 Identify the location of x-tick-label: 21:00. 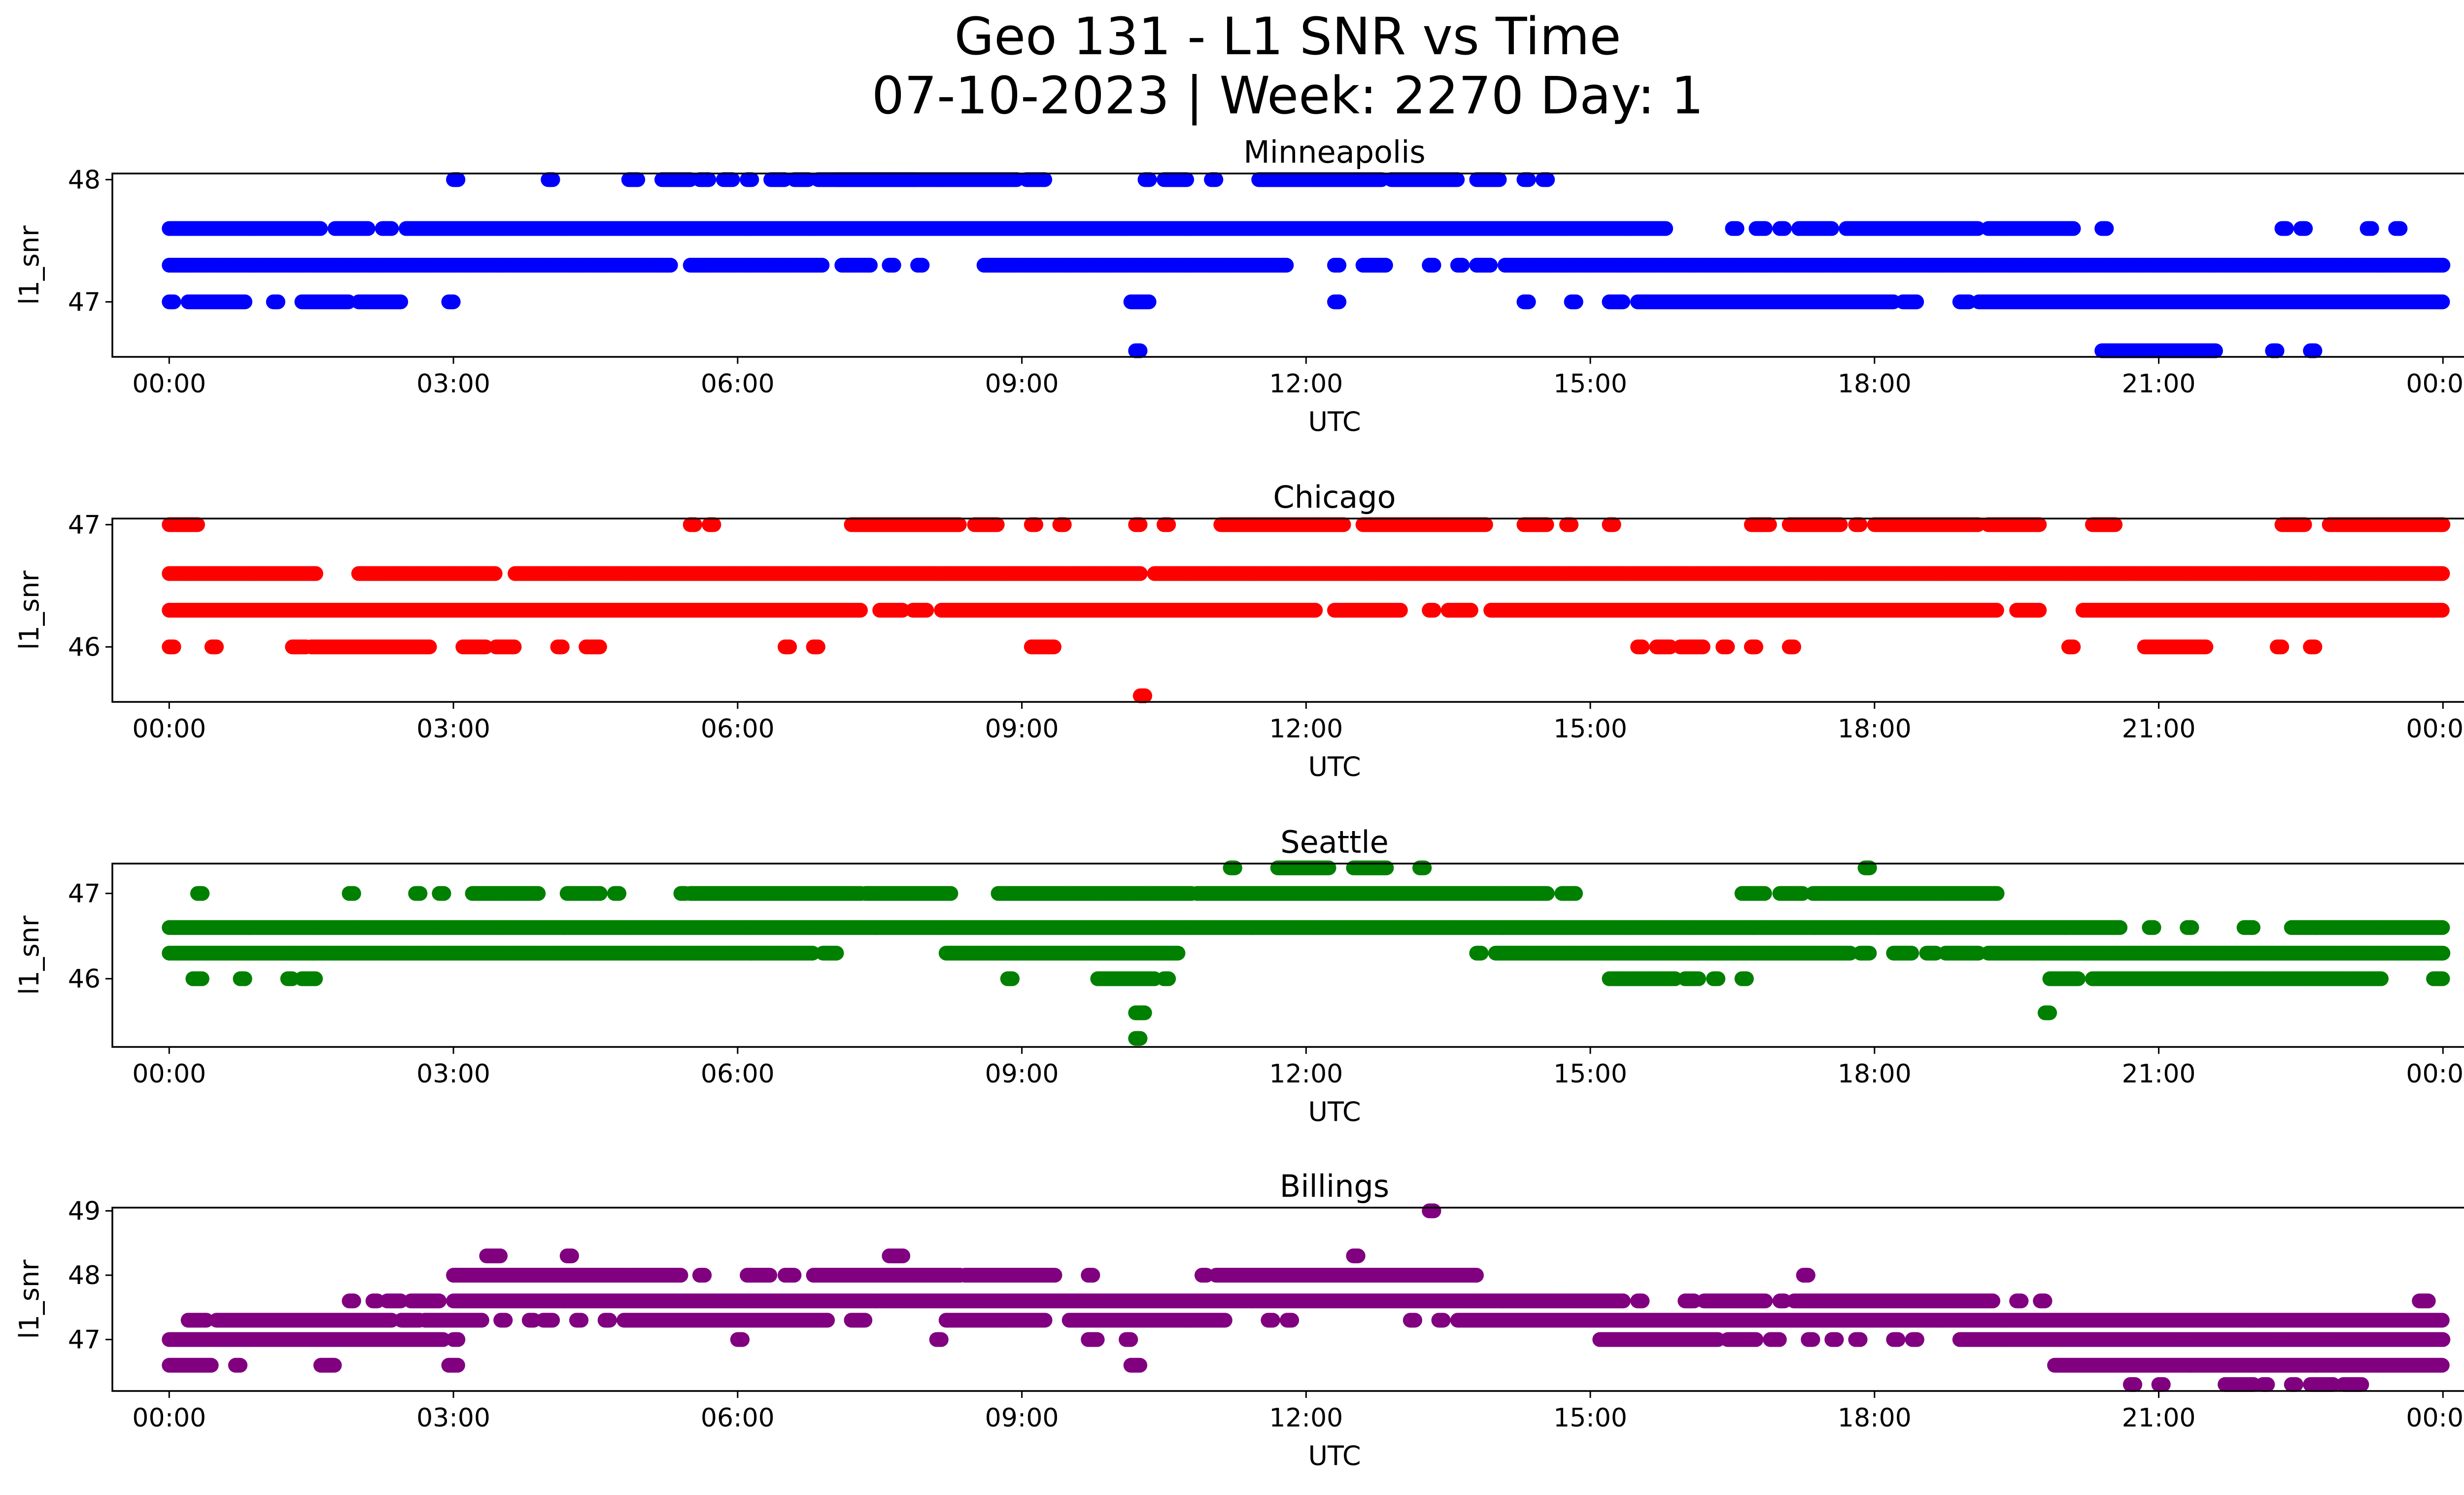
(2159, 384).